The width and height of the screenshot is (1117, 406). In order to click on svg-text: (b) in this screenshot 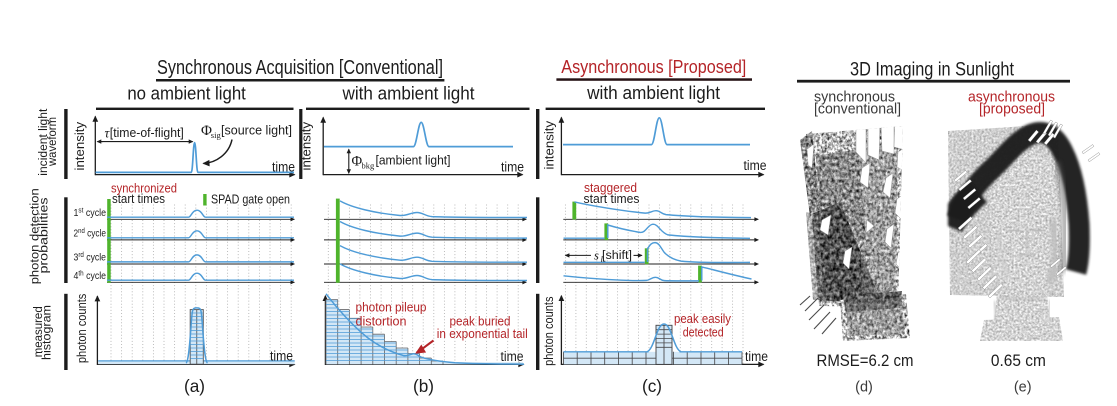, I will do `click(423, 386)`.